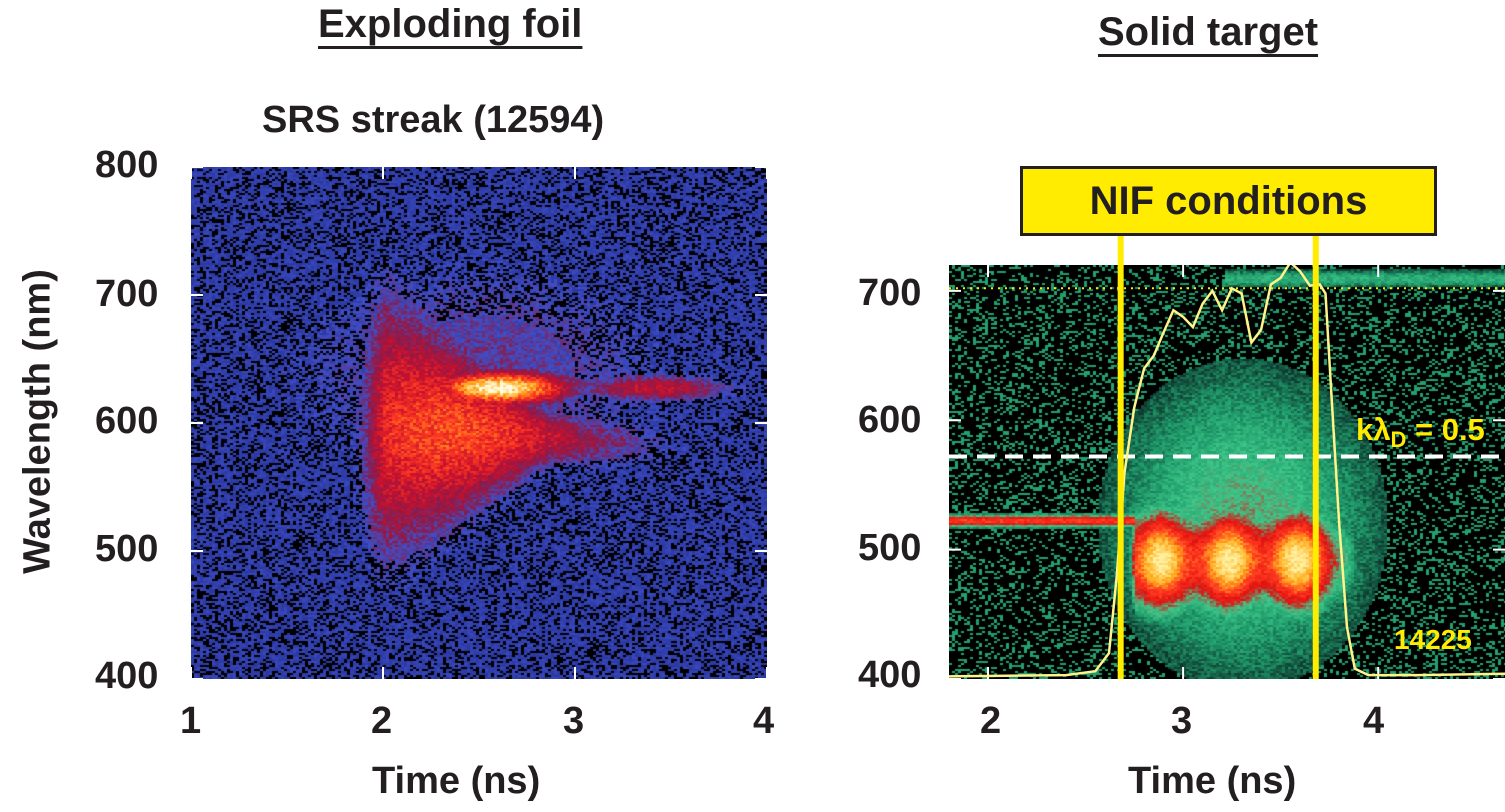 This screenshot has height=812, width=1505. I want to click on left-ytick-500: 500, so click(127, 549).